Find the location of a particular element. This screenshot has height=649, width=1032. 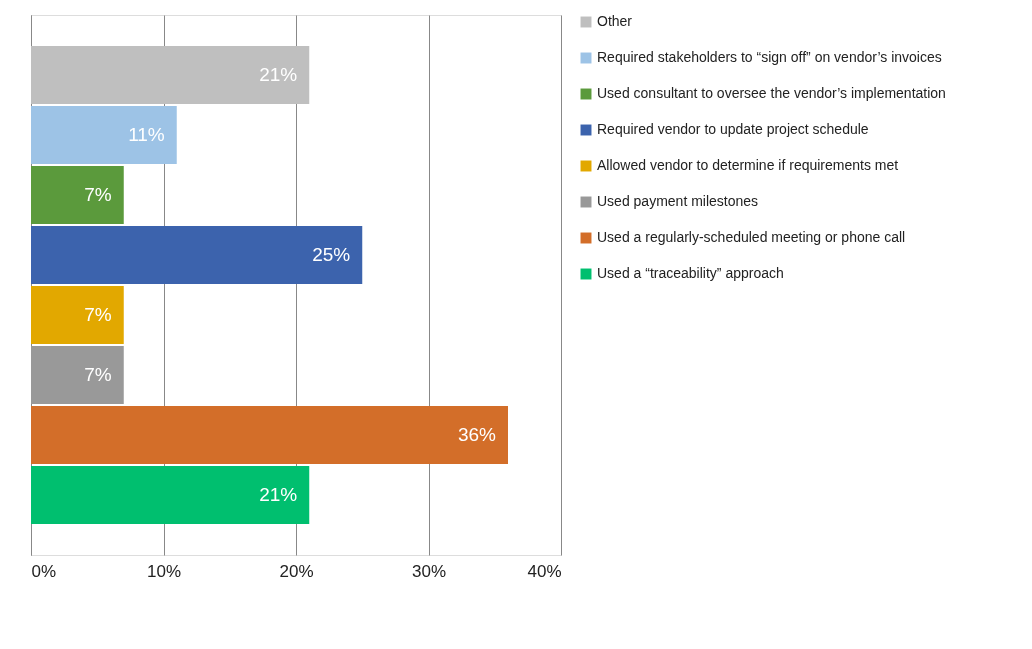

data-label: 11% is located at coordinates (146, 134).